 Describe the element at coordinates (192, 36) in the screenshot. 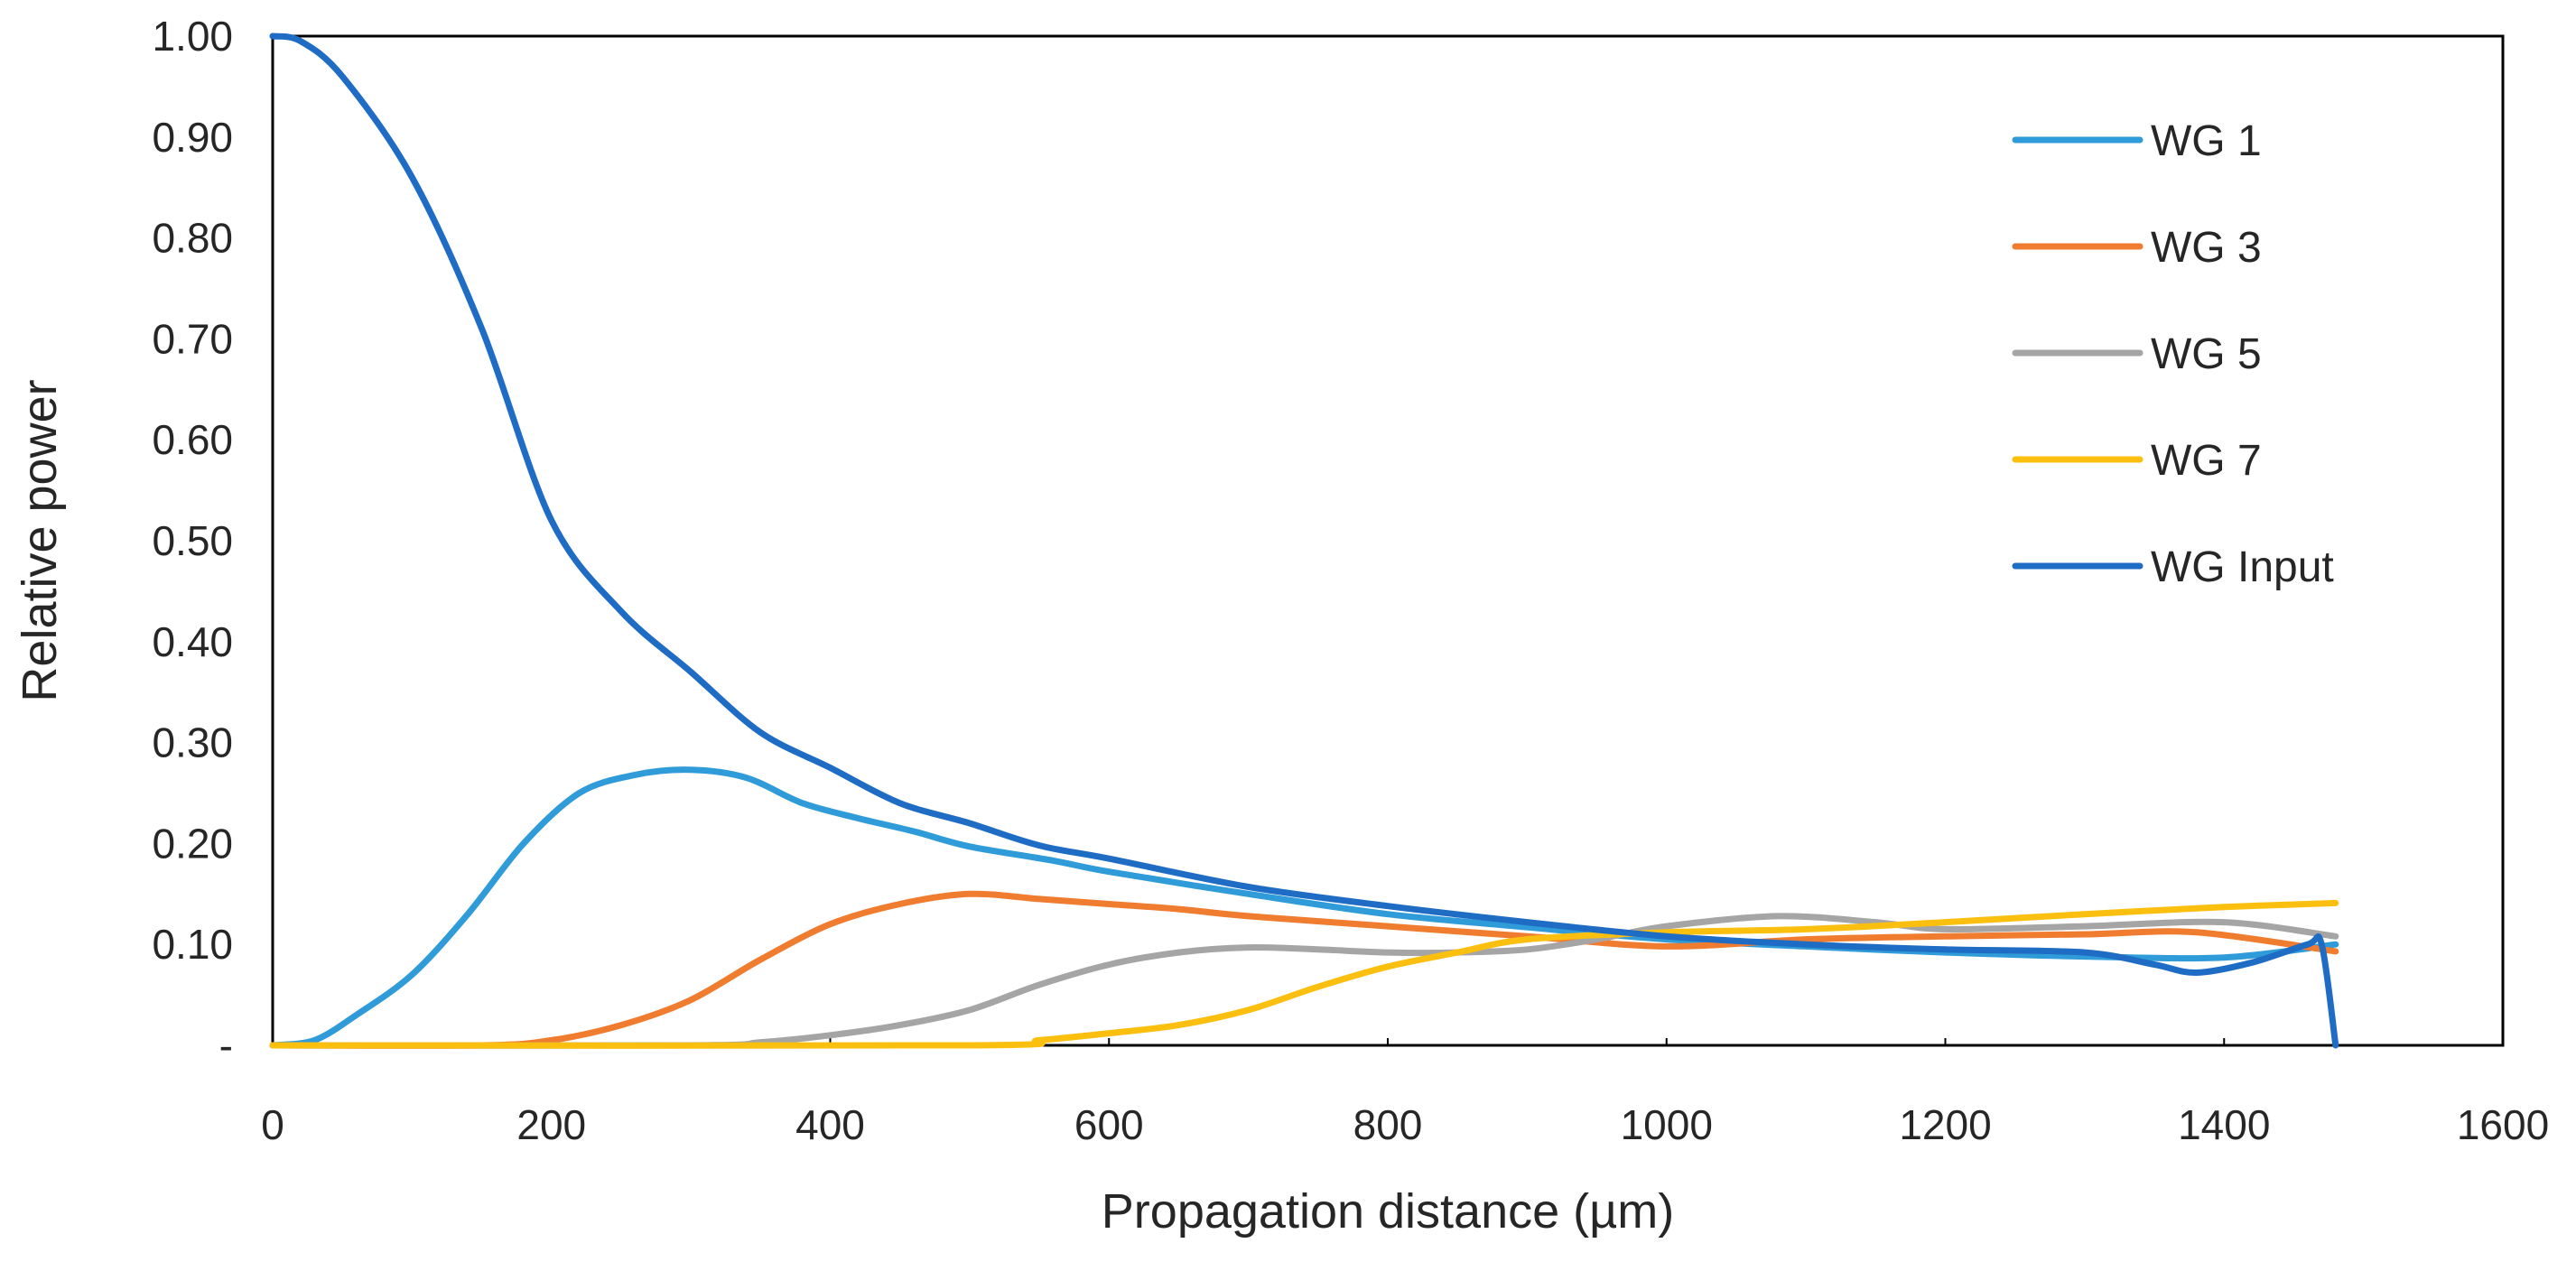

I see `y-tick-label: 1.00` at that location.